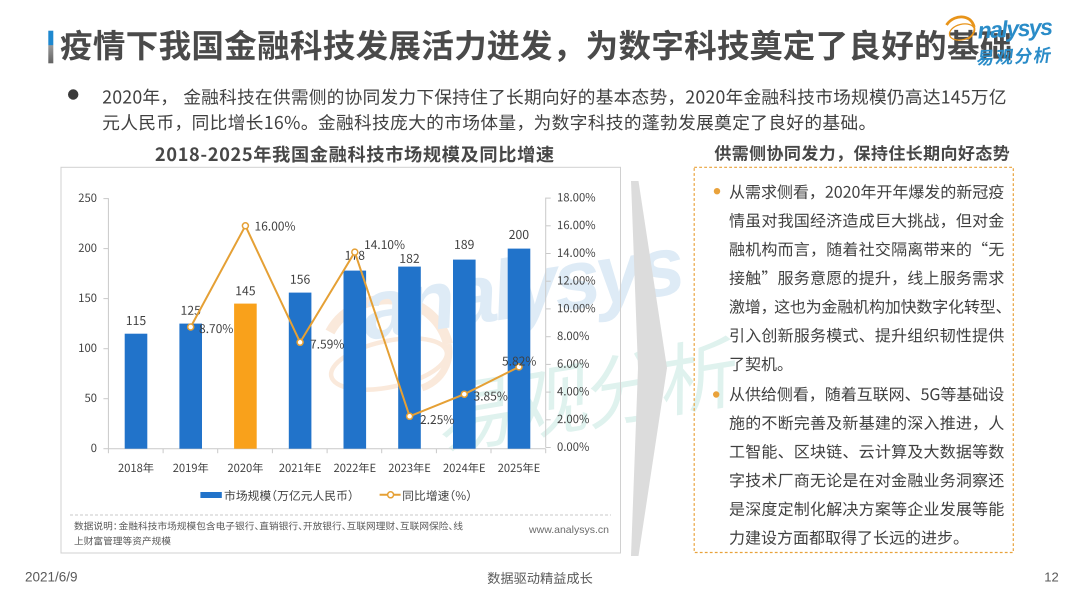 The image size is (1080, 608). I want to click on svg-text: 2021/6/9, so click(51, 577).